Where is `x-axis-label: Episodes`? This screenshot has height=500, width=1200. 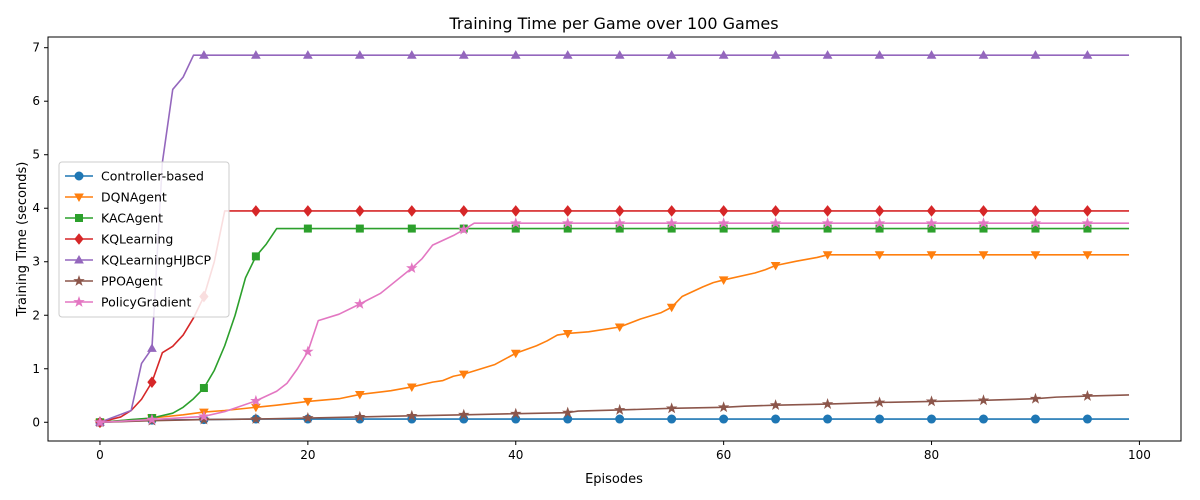 x-axis-label: Episodes is located at coordinates (614, 479).